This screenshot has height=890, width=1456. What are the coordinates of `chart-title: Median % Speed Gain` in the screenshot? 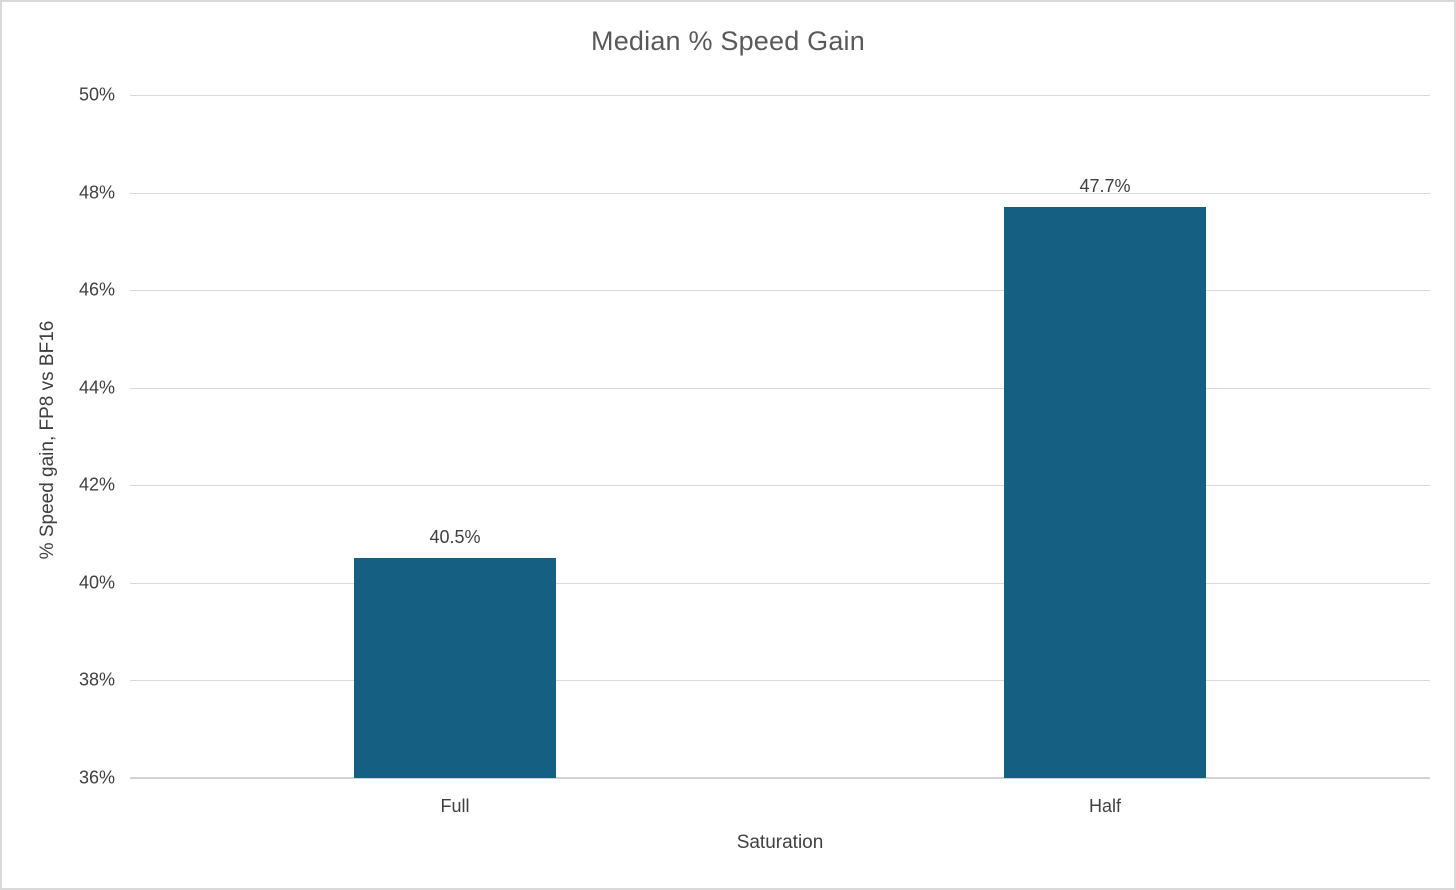 It's located at (728, 41).